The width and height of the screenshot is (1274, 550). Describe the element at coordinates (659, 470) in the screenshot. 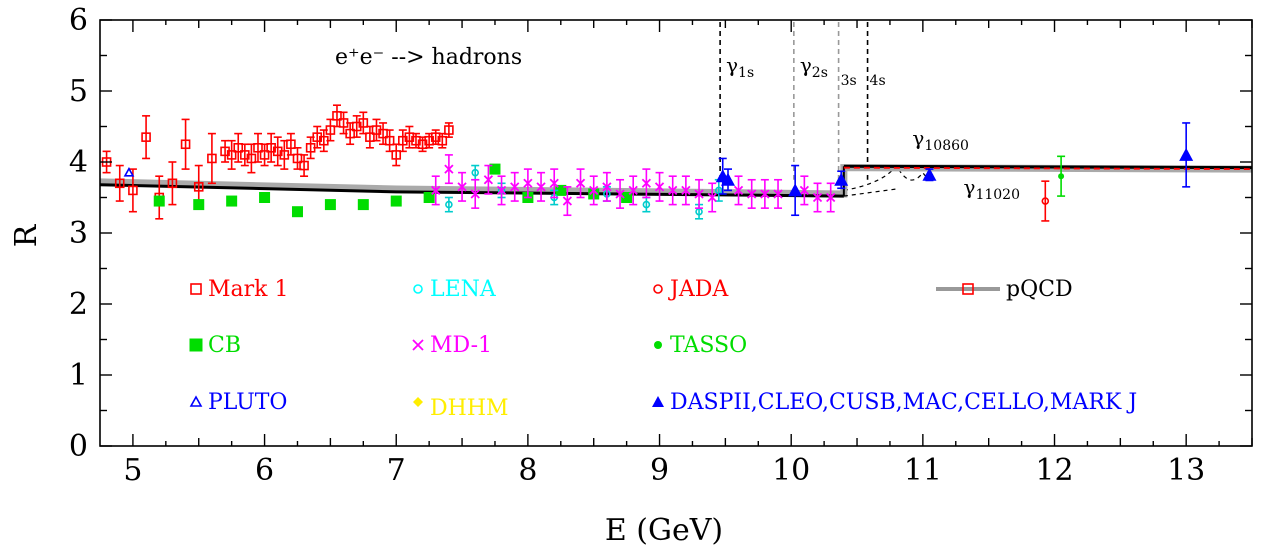

I see `x-tick-label: 9` at that location.